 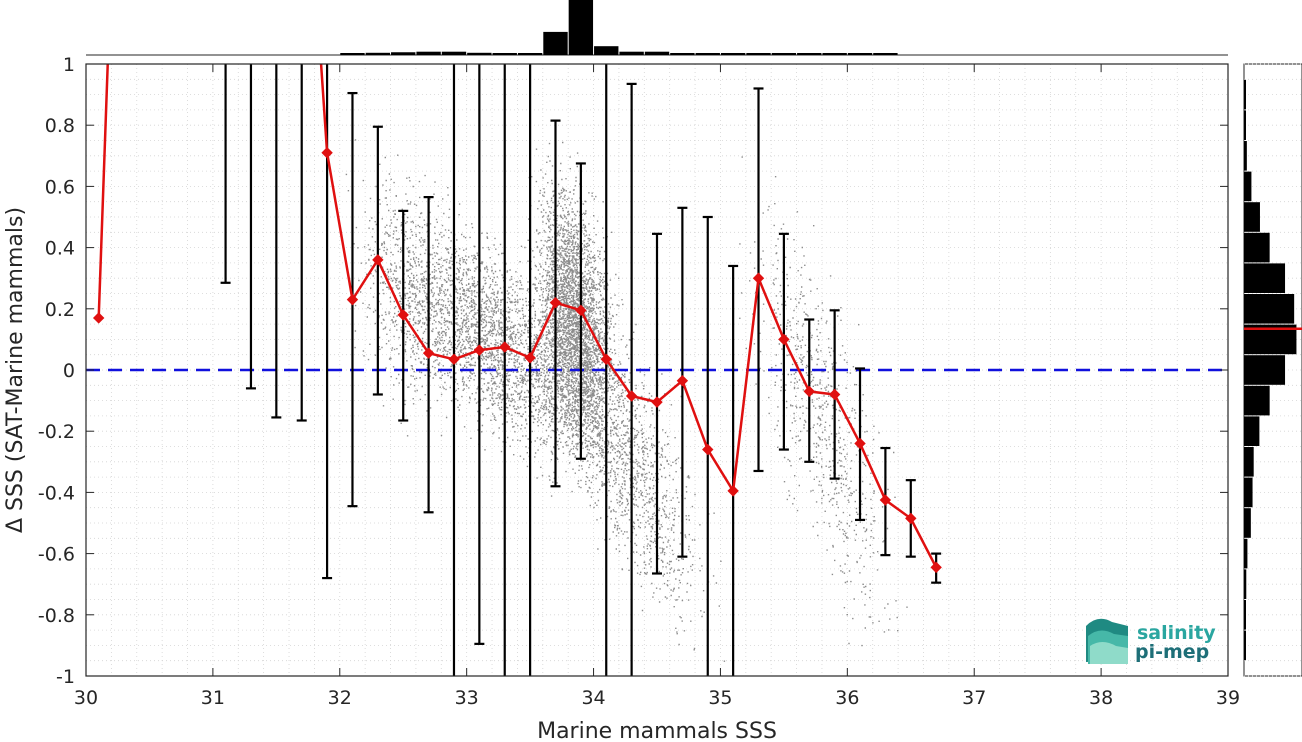 I want to click on top-histogram-bars, so click(x=619, y=27).